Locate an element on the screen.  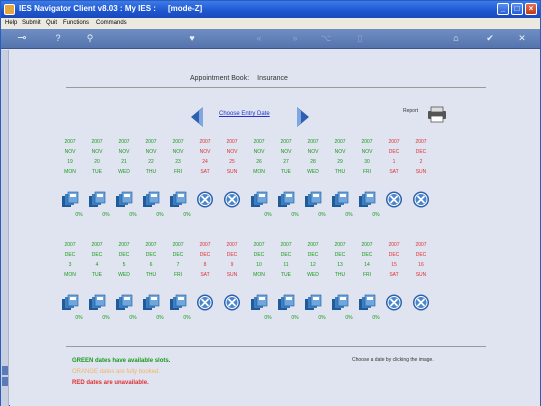
day-date: 20 is located at coordinates (97, 162).